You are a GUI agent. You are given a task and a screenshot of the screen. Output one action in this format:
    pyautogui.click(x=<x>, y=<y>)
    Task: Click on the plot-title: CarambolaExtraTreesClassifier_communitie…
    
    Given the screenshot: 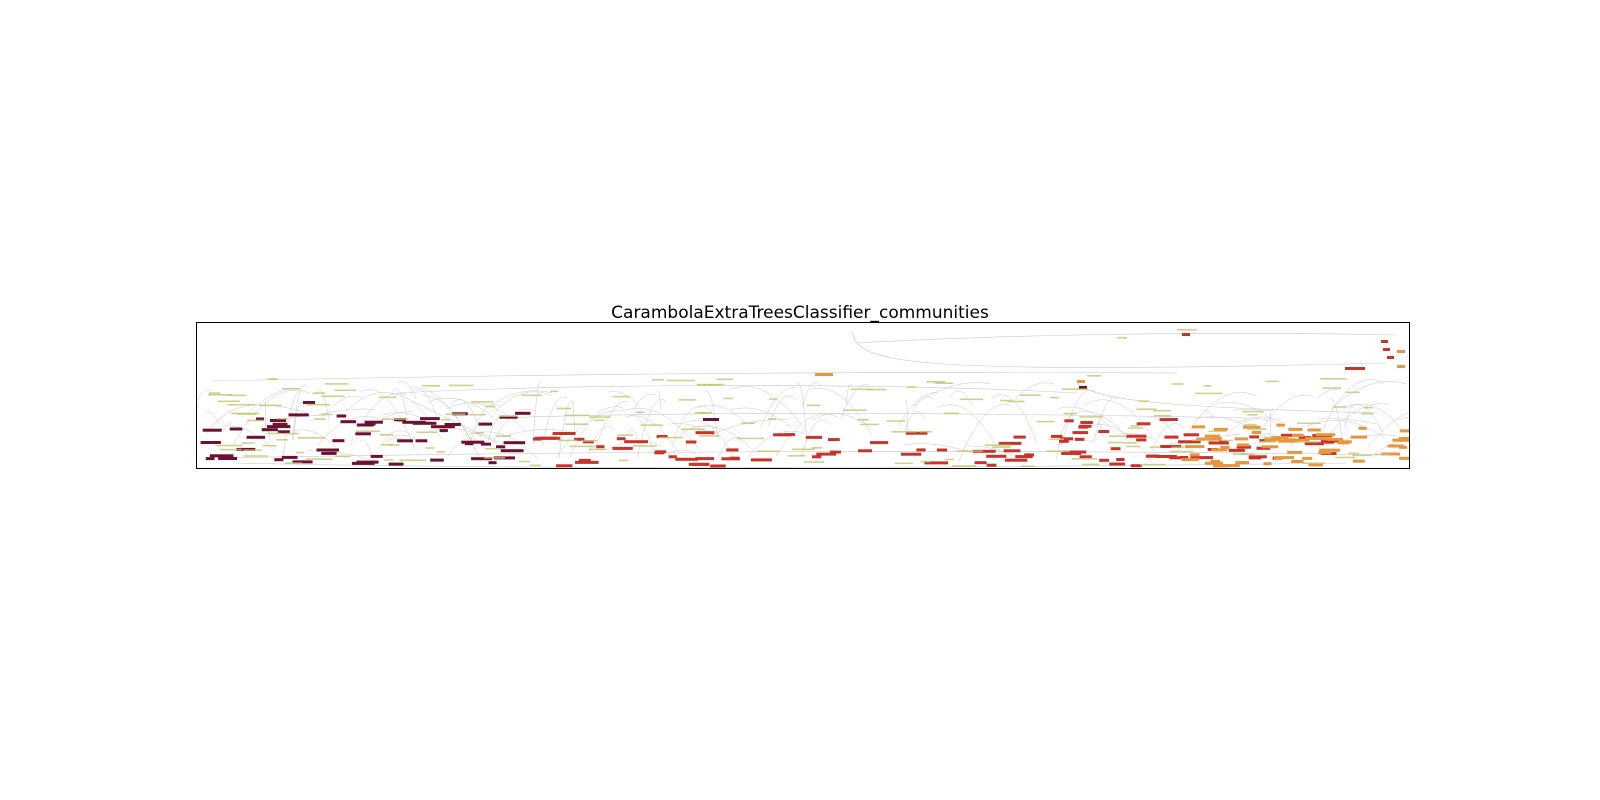 What is the action you would take?
    pyautogui.click(x=800, y=313)
    